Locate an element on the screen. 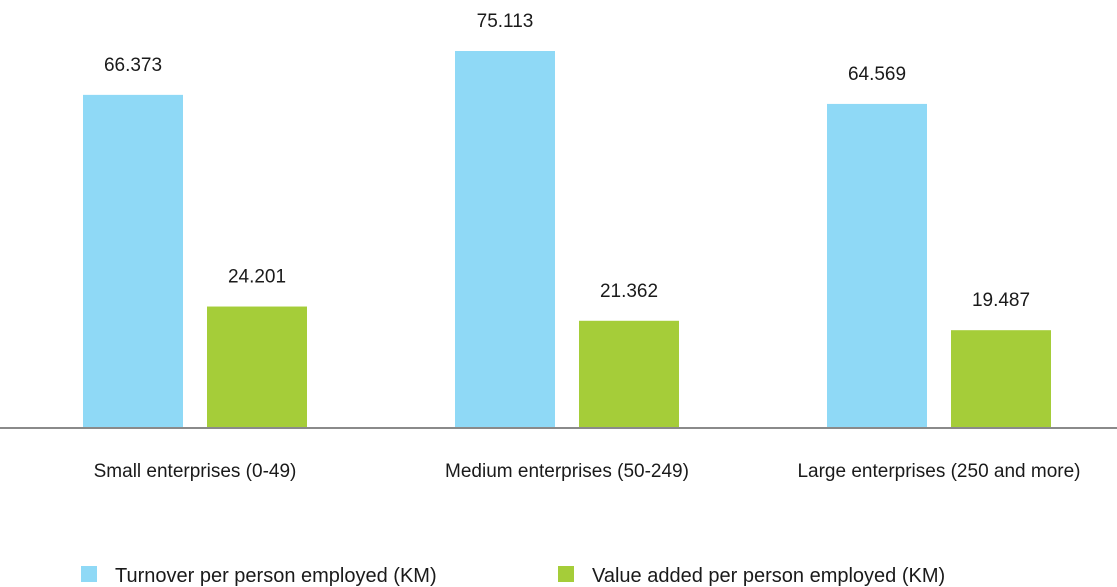 Image resolution: width=1117 pixels, height=587 pixels. legend-label-value-added: Value added per person employed (KM) is located at coordinates (768, 576).